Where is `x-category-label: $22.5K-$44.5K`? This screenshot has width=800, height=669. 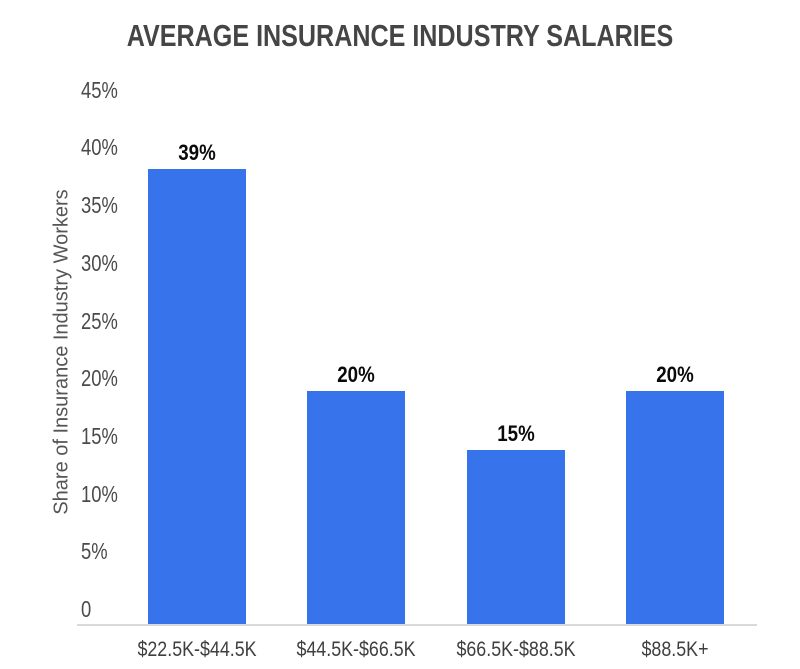 x-category-label: $22.5K-$44.5K is located at coordinates (197, 649).